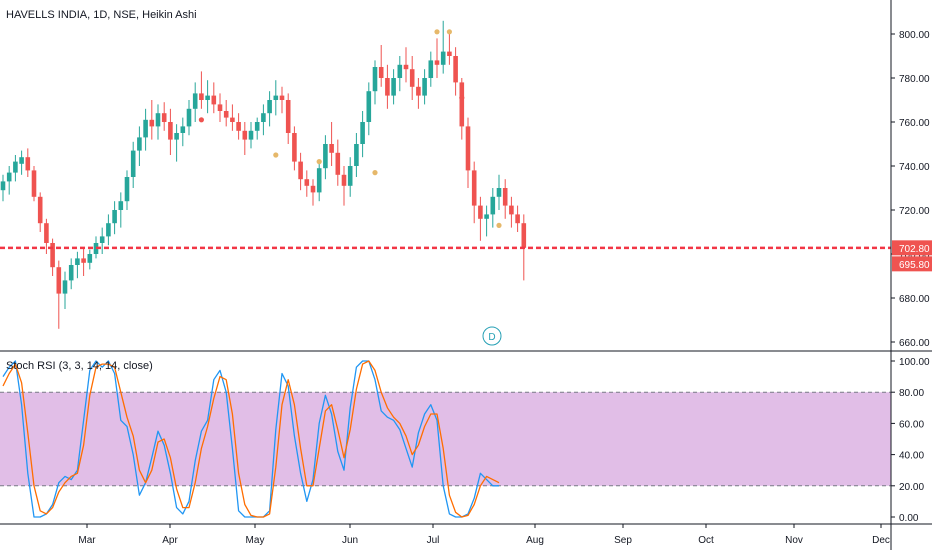 This screenshot has width=932, height=550. I want to click on price-tick-label: 720.00, so click(914, 211).